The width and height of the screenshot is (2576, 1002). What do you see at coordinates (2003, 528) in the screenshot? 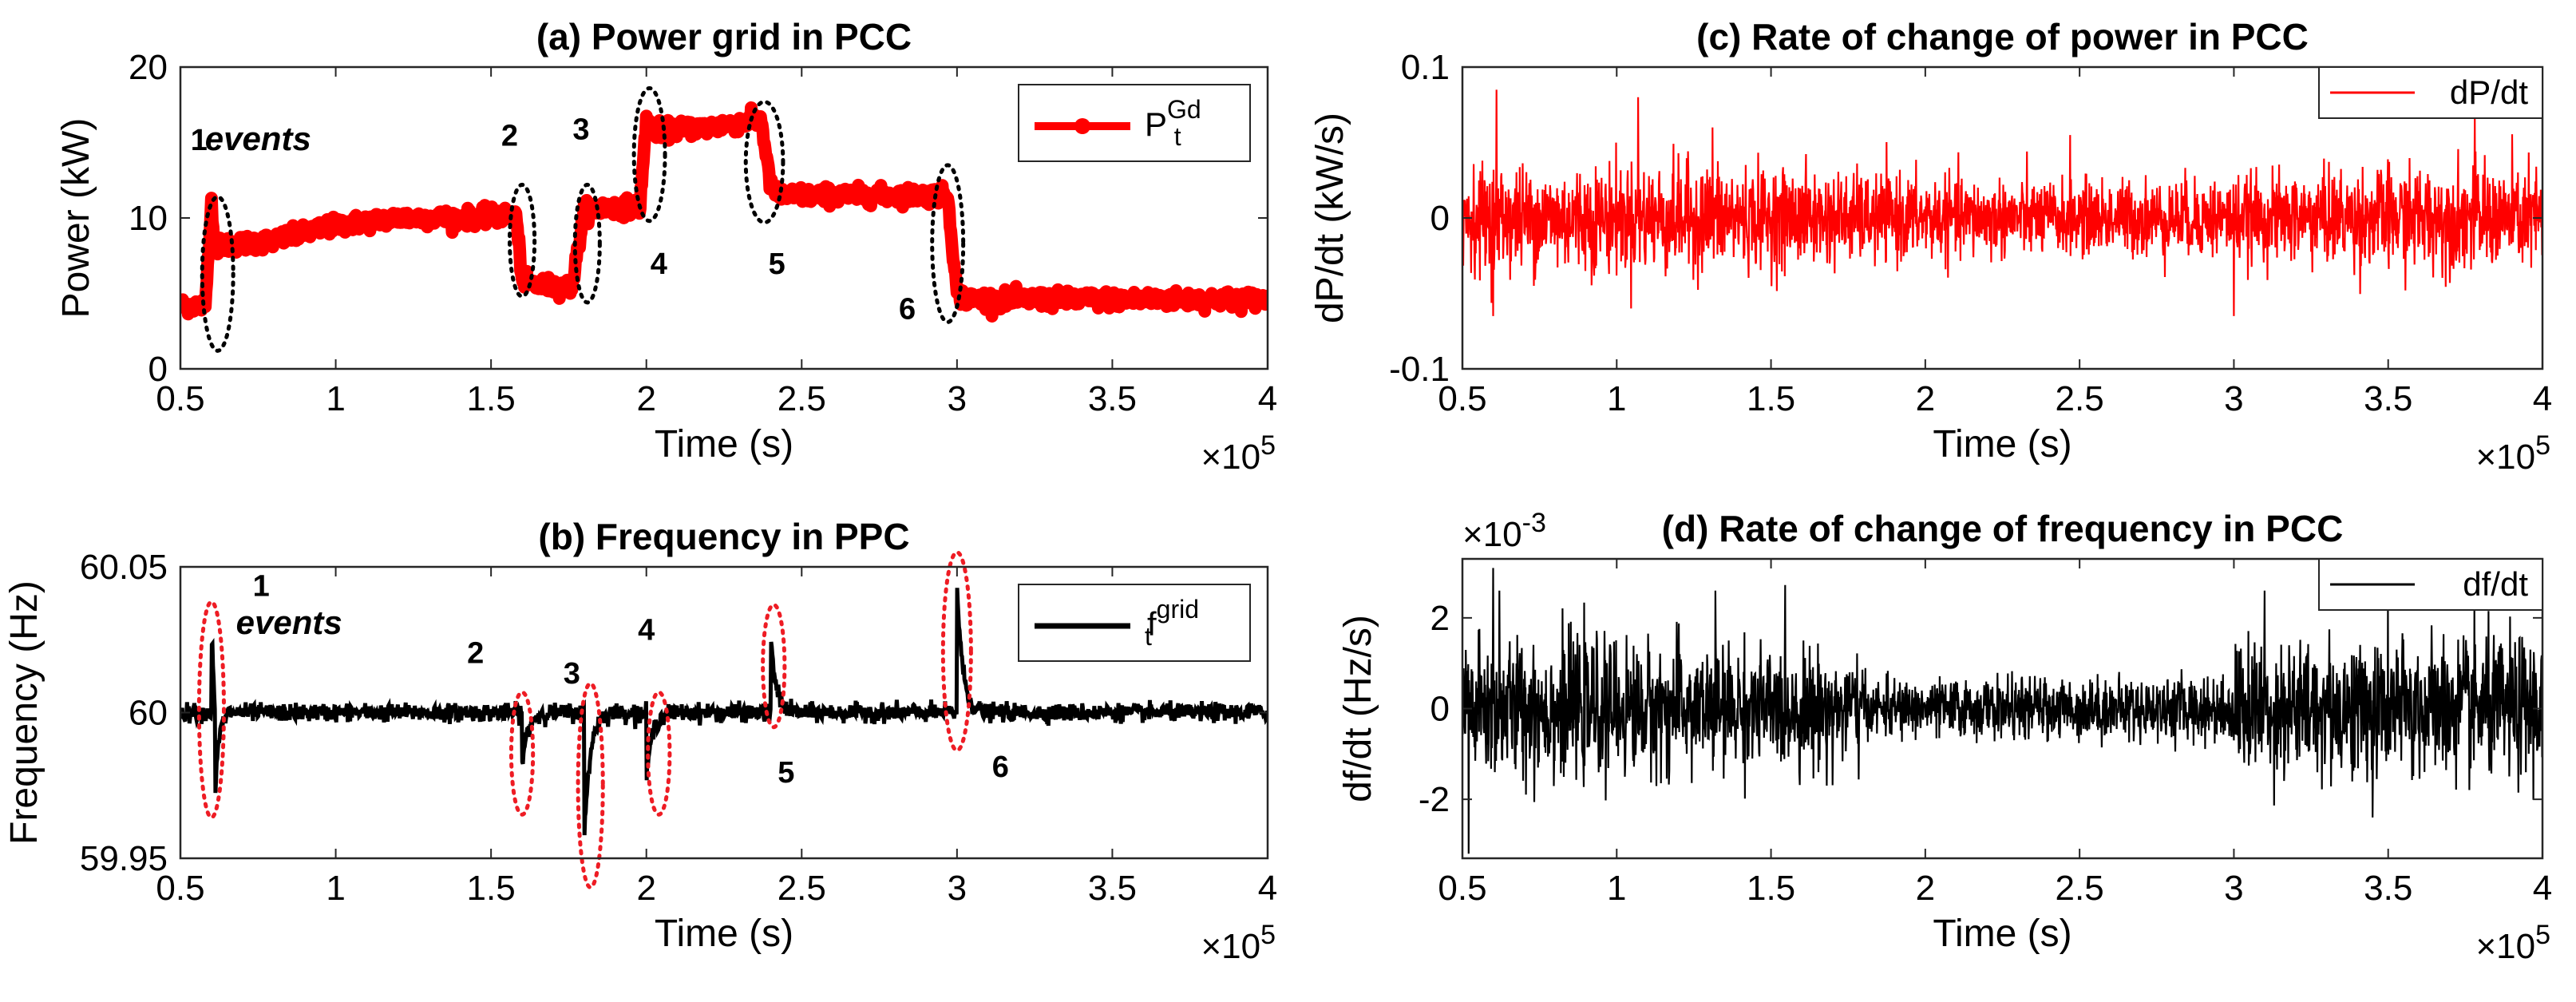
I see `chart-title: (d) Rate of change of frequency in PCC` at bounding box center [2003, 528].